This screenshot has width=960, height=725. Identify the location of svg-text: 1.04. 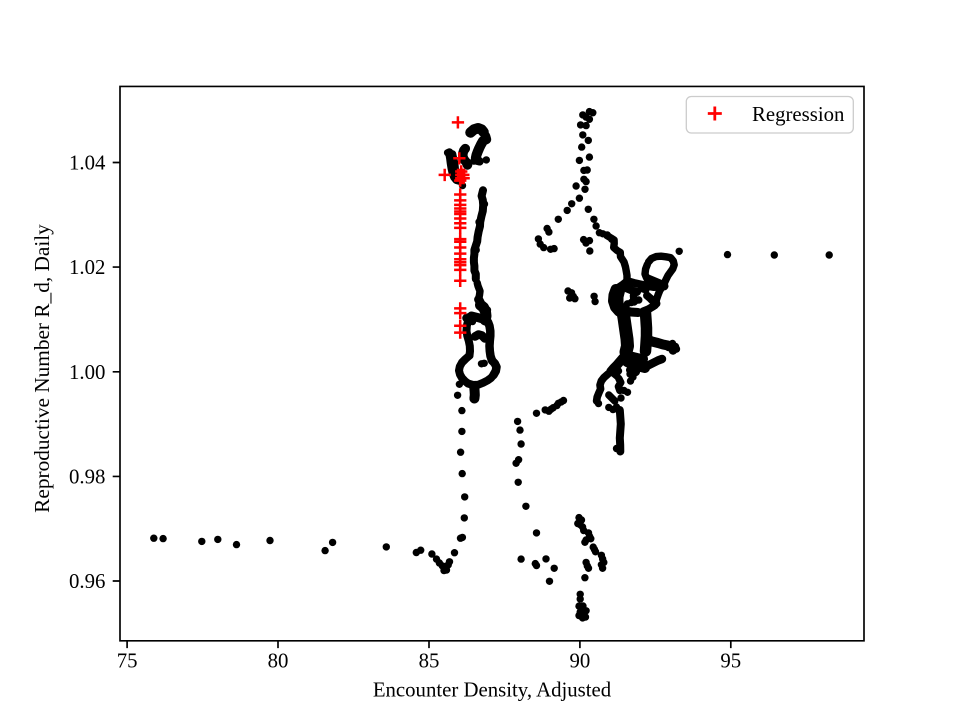
(87, 163).